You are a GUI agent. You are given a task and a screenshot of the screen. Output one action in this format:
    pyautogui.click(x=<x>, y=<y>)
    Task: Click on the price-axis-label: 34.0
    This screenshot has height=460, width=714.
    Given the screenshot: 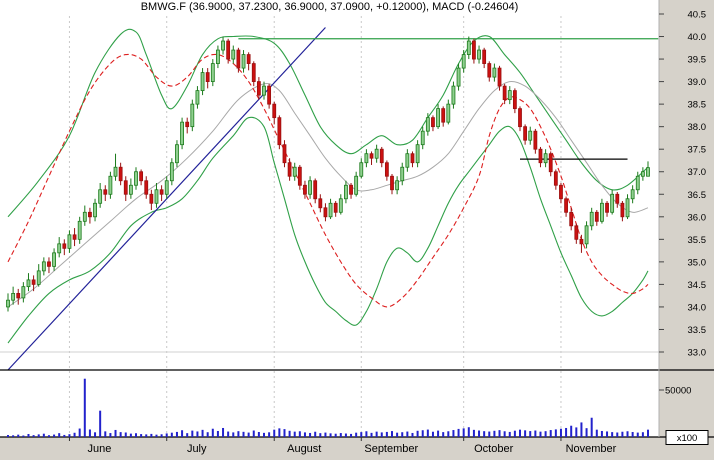 What is the action you would take?
    pyautogui.click(x=697, y=307)
    